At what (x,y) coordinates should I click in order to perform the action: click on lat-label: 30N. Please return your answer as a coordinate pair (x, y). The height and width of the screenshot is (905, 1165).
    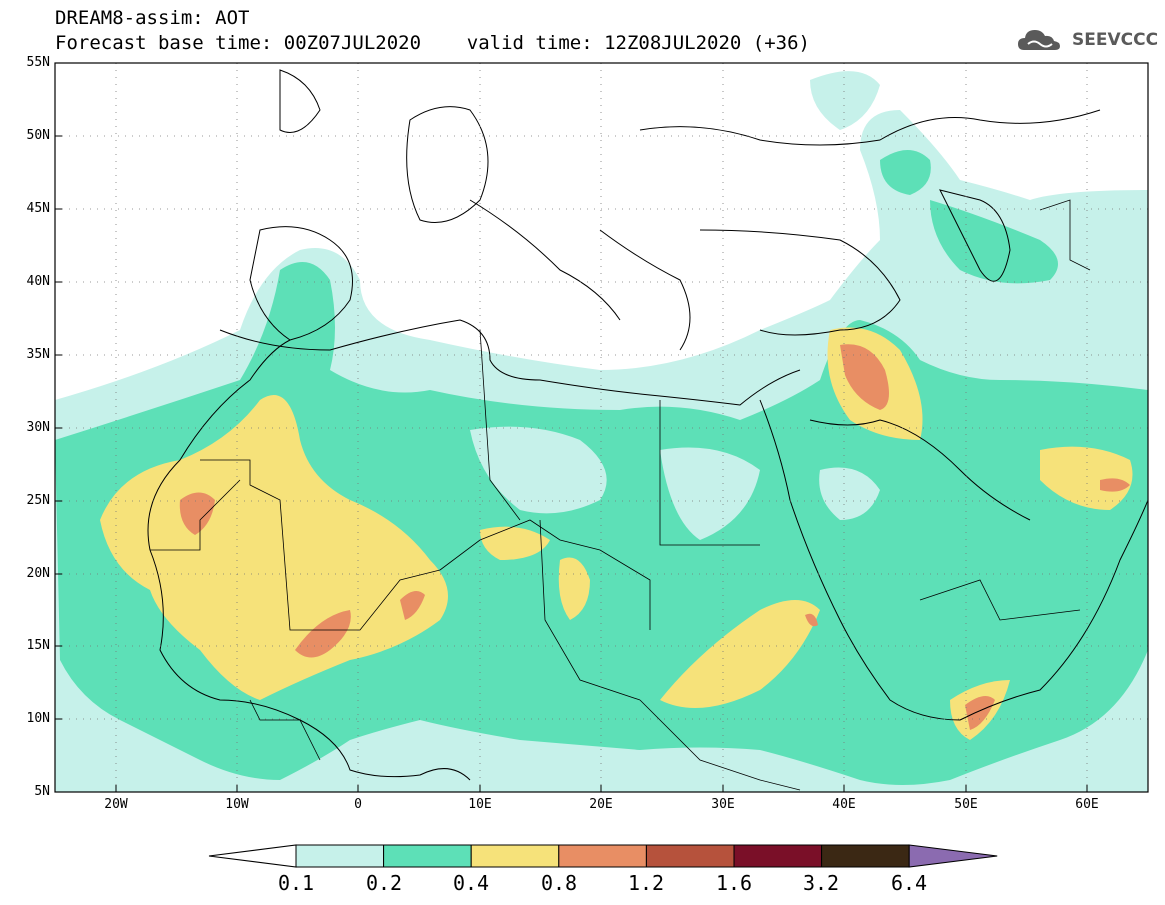
    Looking at the image, I should click on (38, 427).